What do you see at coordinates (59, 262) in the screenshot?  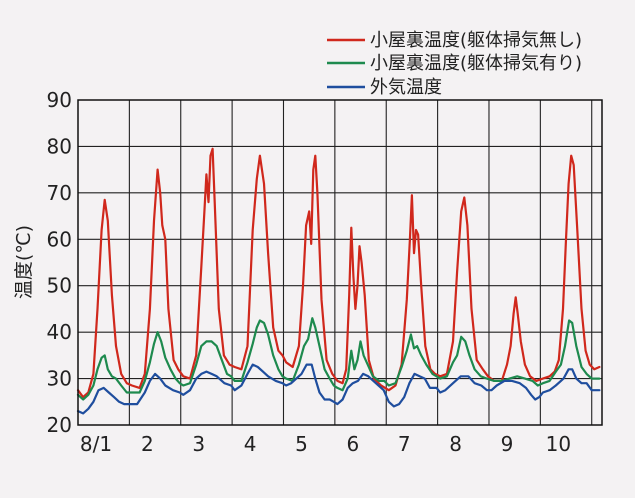 I see `y-axis-ticks: 20 30 40 50 60 70 80 90` at bounding box center [59, 262].